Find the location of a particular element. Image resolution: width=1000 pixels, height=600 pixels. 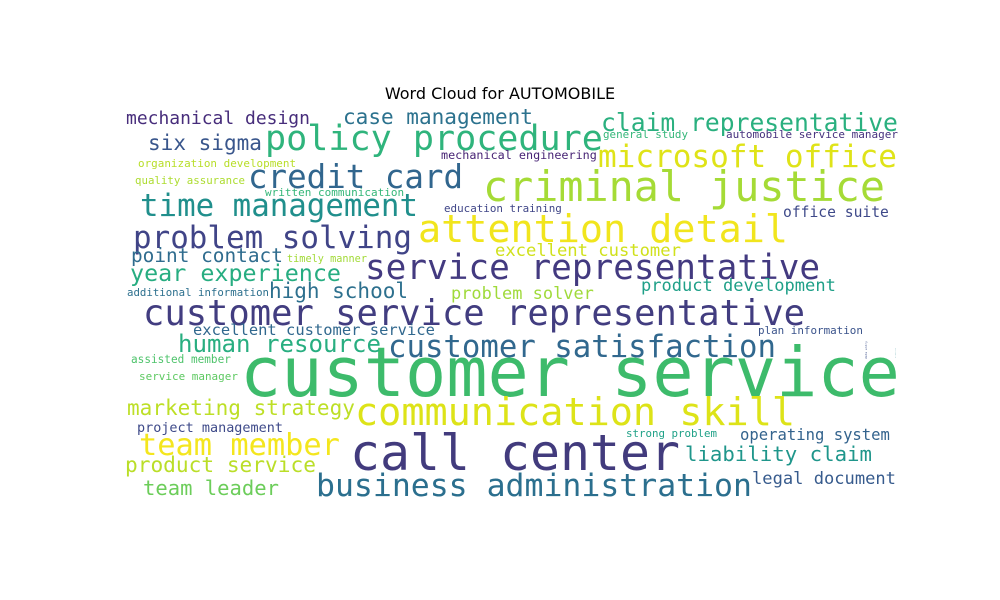

word-customer-satisfaction: customer satisfaction is located at coordinates (582, 347).